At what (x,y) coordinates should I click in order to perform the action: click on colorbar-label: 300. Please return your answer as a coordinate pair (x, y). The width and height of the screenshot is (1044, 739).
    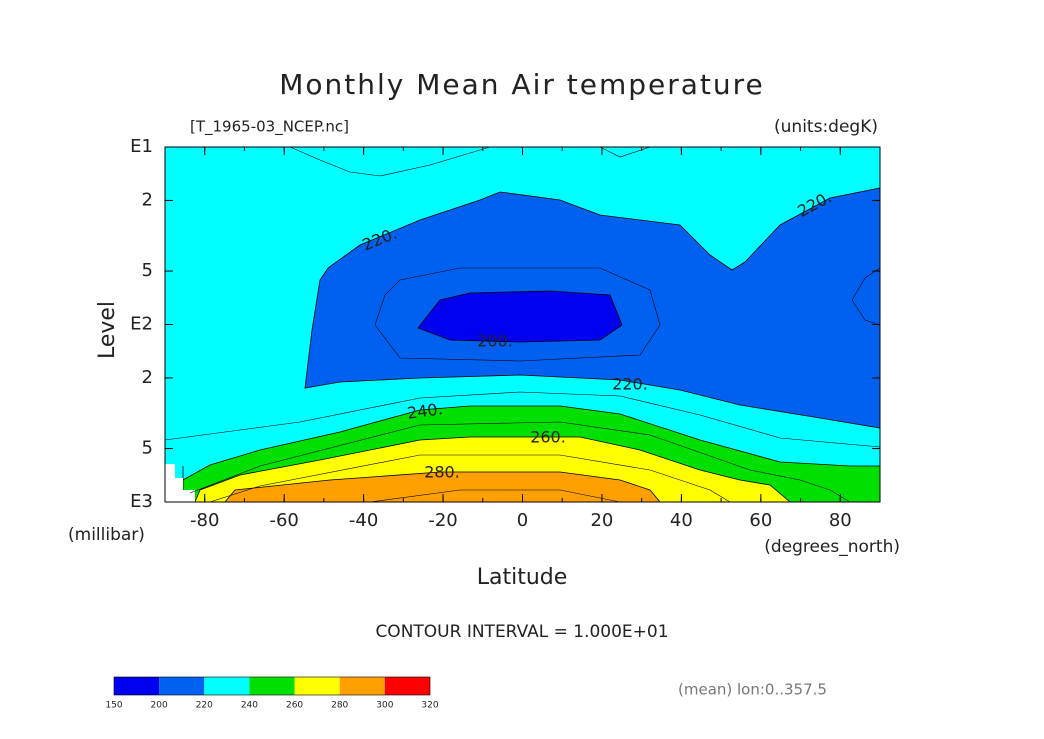
    Looking at the image, I should click on (384, 706).